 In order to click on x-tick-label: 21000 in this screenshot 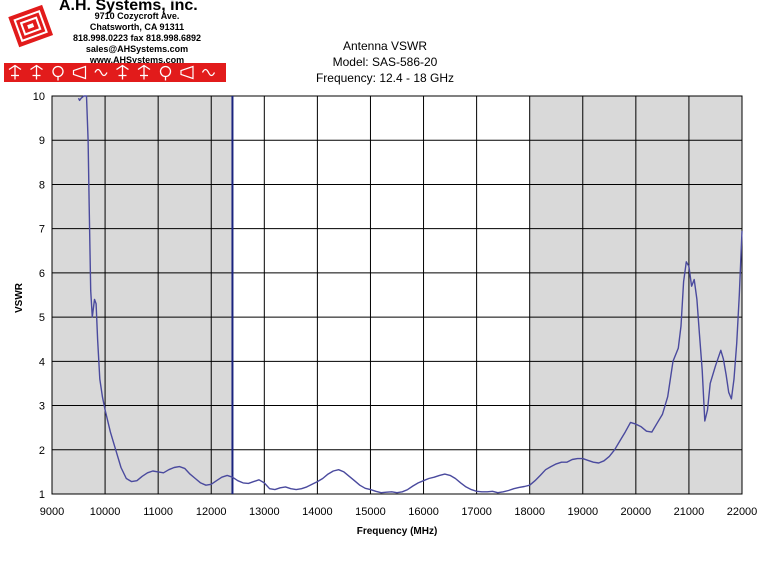, I will do `click(689, 512)`.